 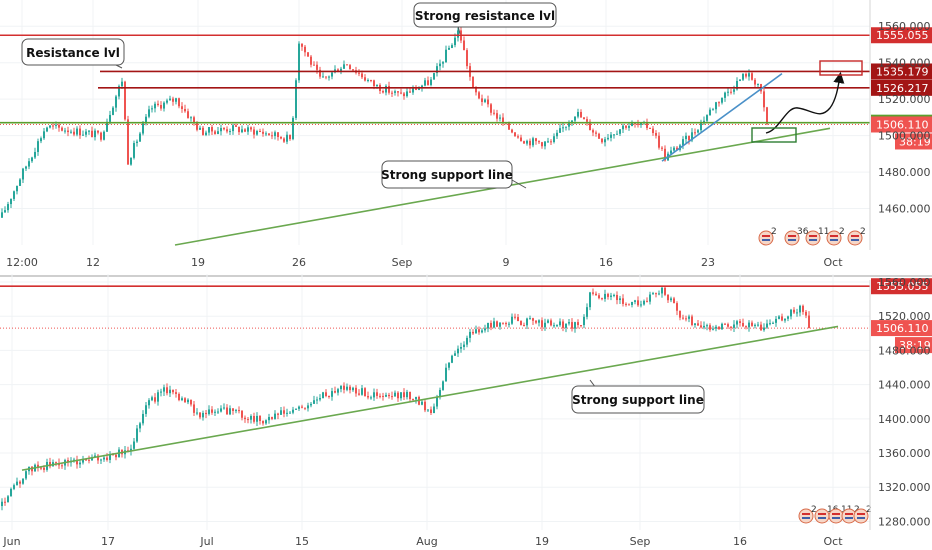 I want to click on x-tick-label: 26, so click(x=299, y=262).